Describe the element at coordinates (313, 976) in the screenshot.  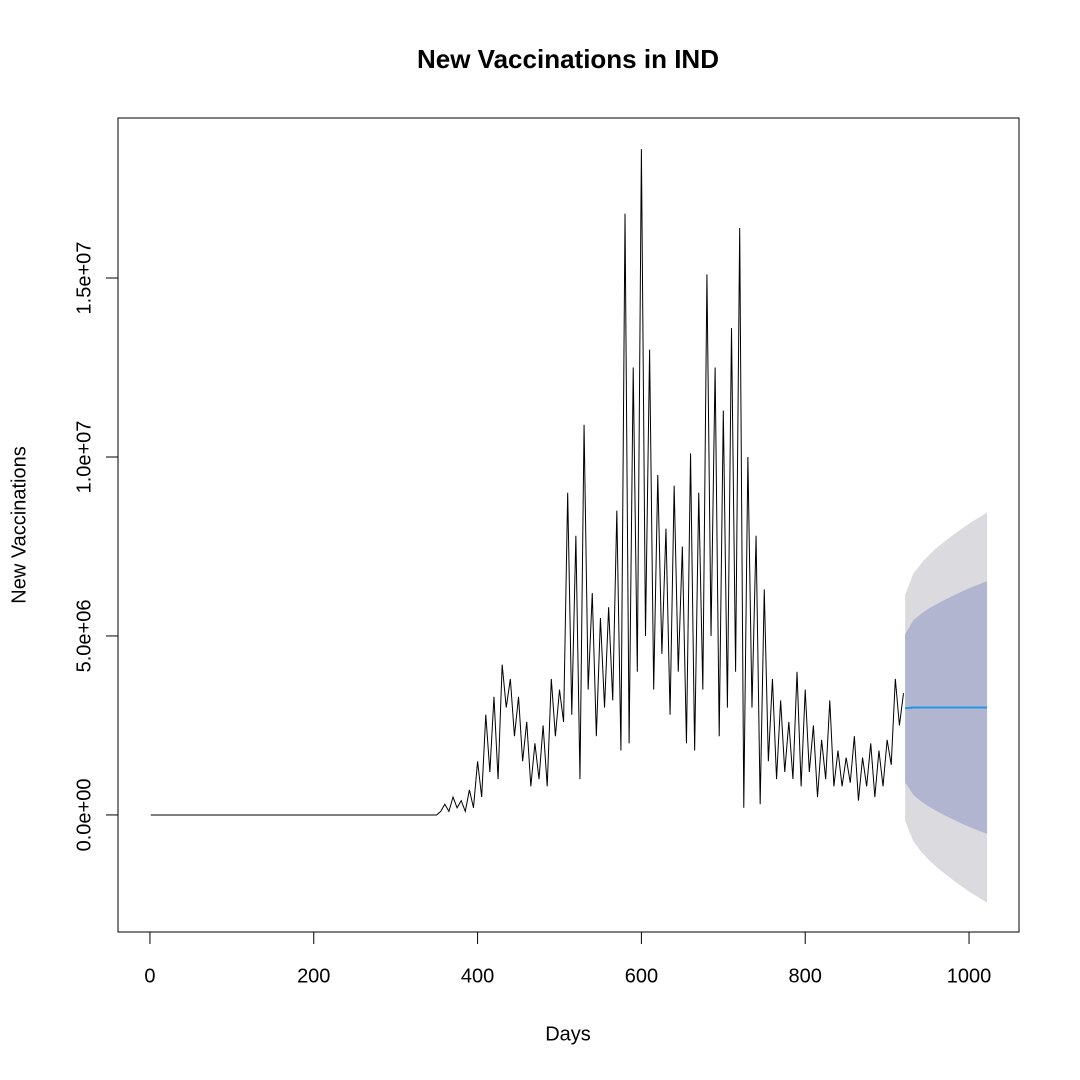
I see `x-tick-label: 200` at that location.